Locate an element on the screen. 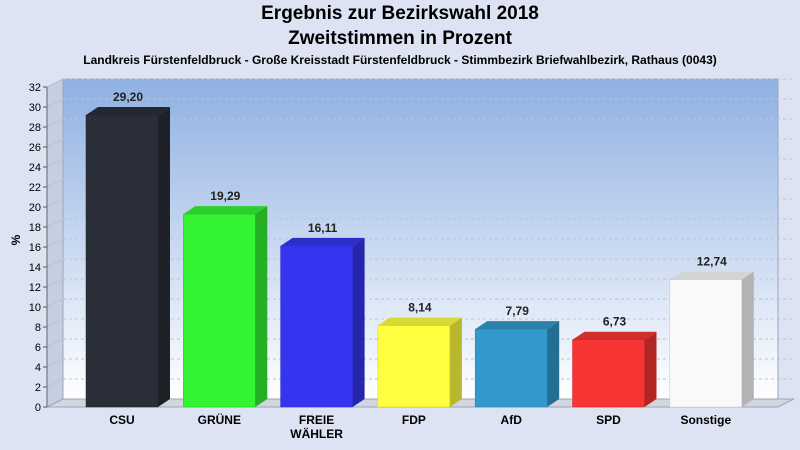 The height and width of the screenshot is (450, 800). y-tick-label: 16 is located at coordinates (35, 248).